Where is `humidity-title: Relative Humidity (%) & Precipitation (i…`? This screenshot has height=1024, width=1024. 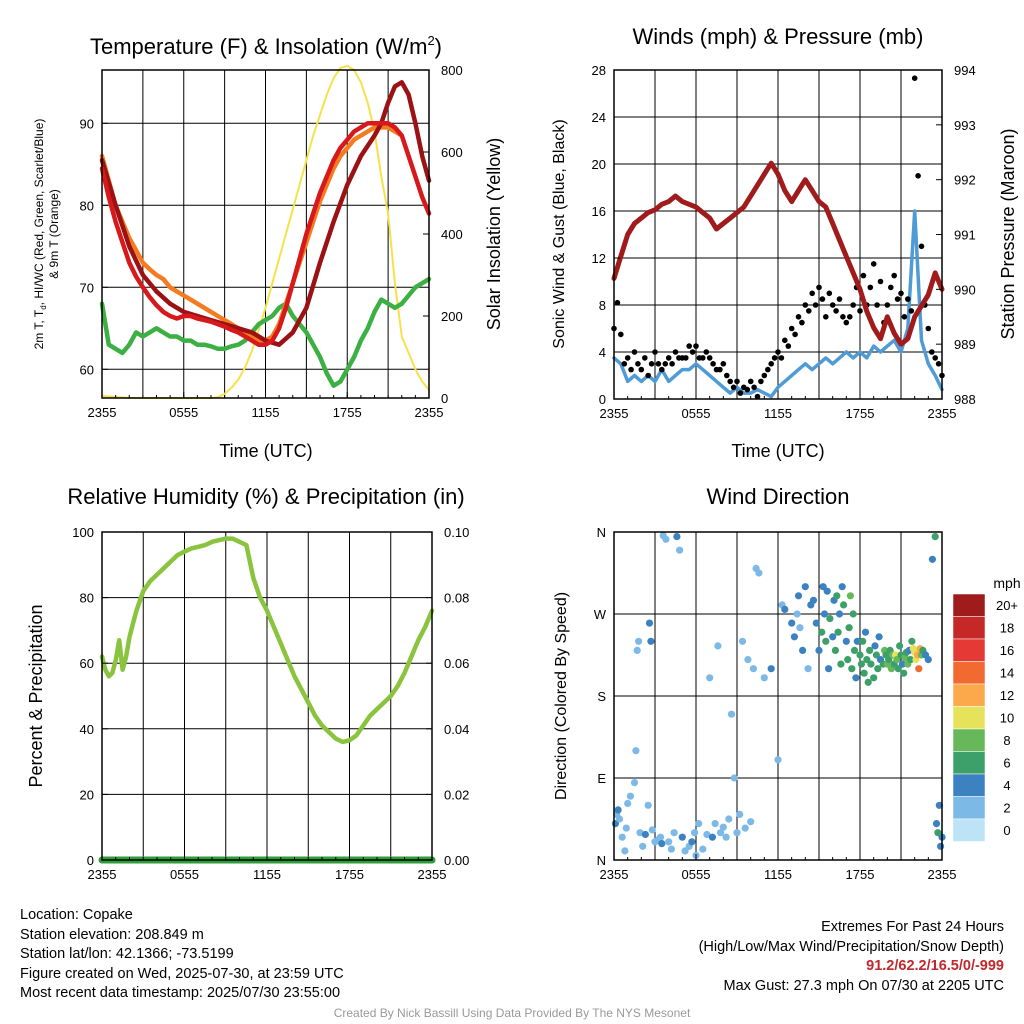
humidity-title: Relative Humidity (%) & Precipitation (i… is located at coordinates (265, 496).